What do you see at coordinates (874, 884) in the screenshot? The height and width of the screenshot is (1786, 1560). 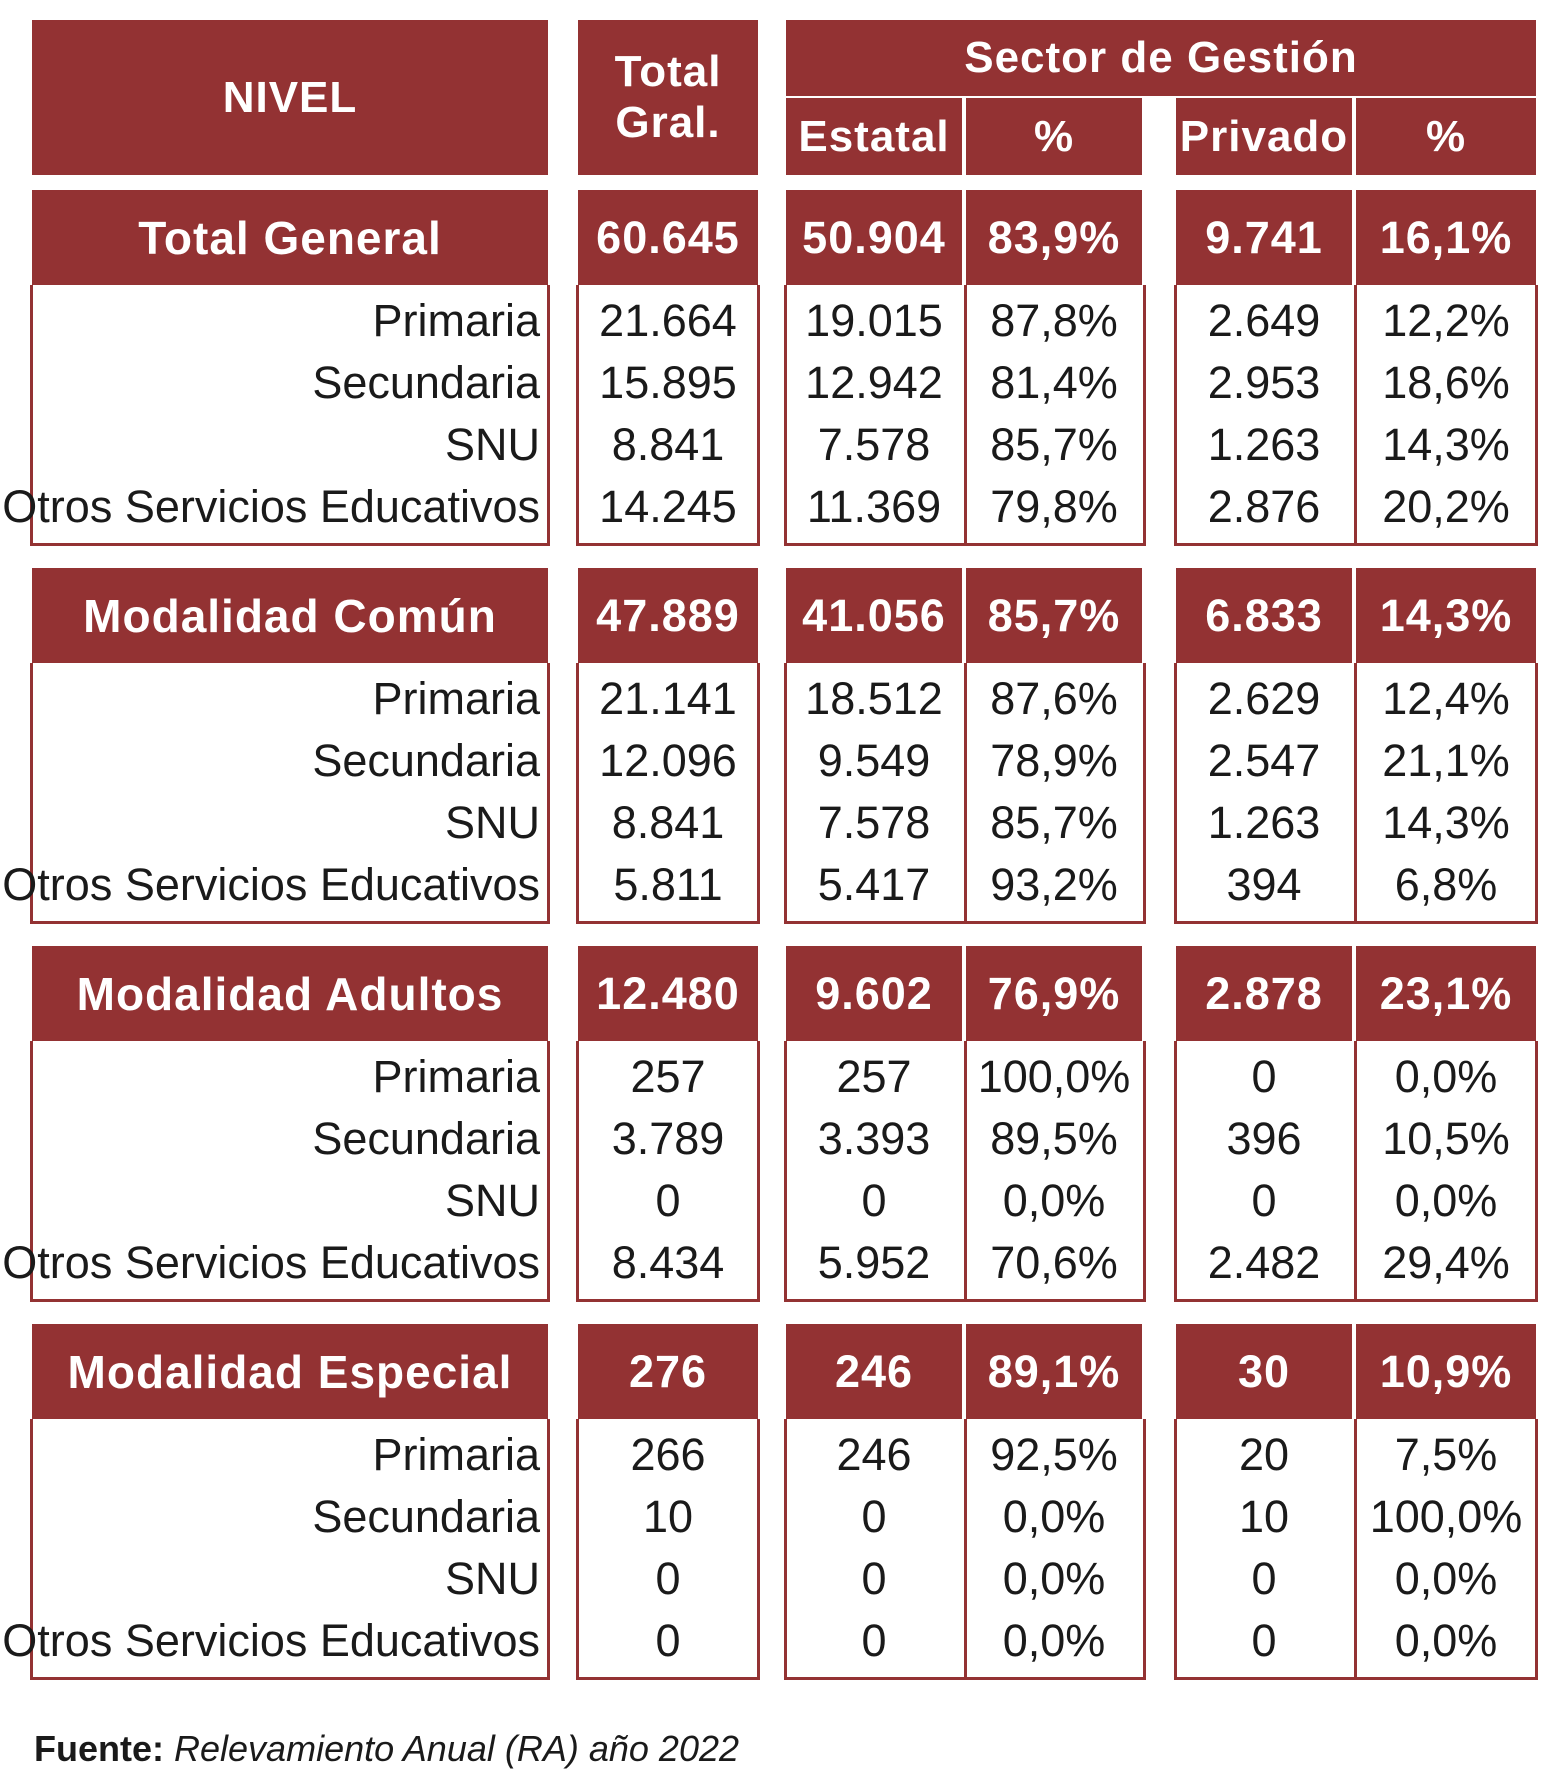 I see `row-value-estatal: 5.417` at bounding box center [874, 884].